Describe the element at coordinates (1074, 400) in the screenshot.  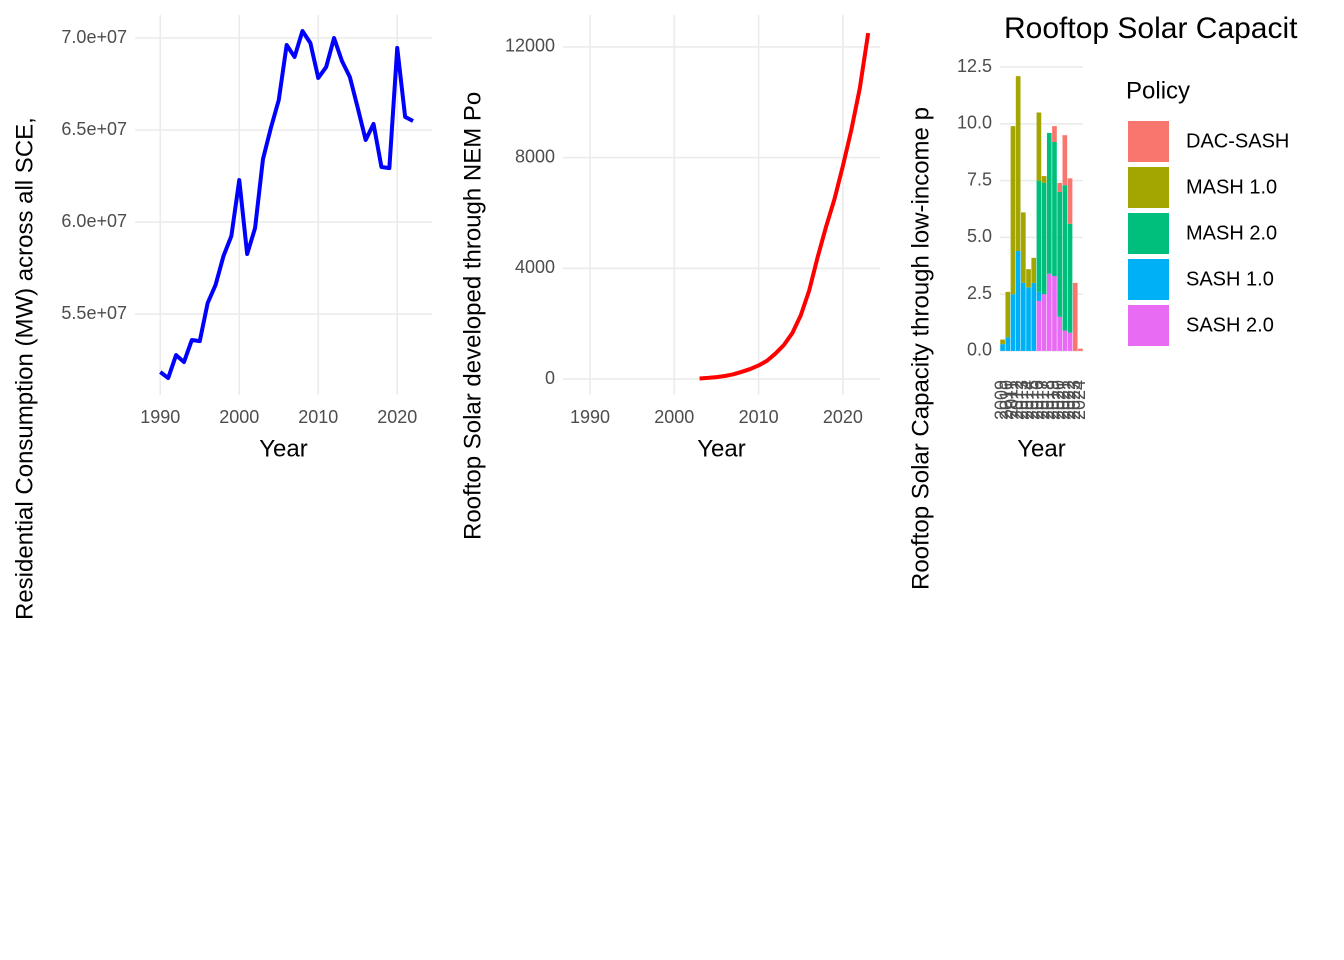
I see `x-tick-label: 2023` at that location.